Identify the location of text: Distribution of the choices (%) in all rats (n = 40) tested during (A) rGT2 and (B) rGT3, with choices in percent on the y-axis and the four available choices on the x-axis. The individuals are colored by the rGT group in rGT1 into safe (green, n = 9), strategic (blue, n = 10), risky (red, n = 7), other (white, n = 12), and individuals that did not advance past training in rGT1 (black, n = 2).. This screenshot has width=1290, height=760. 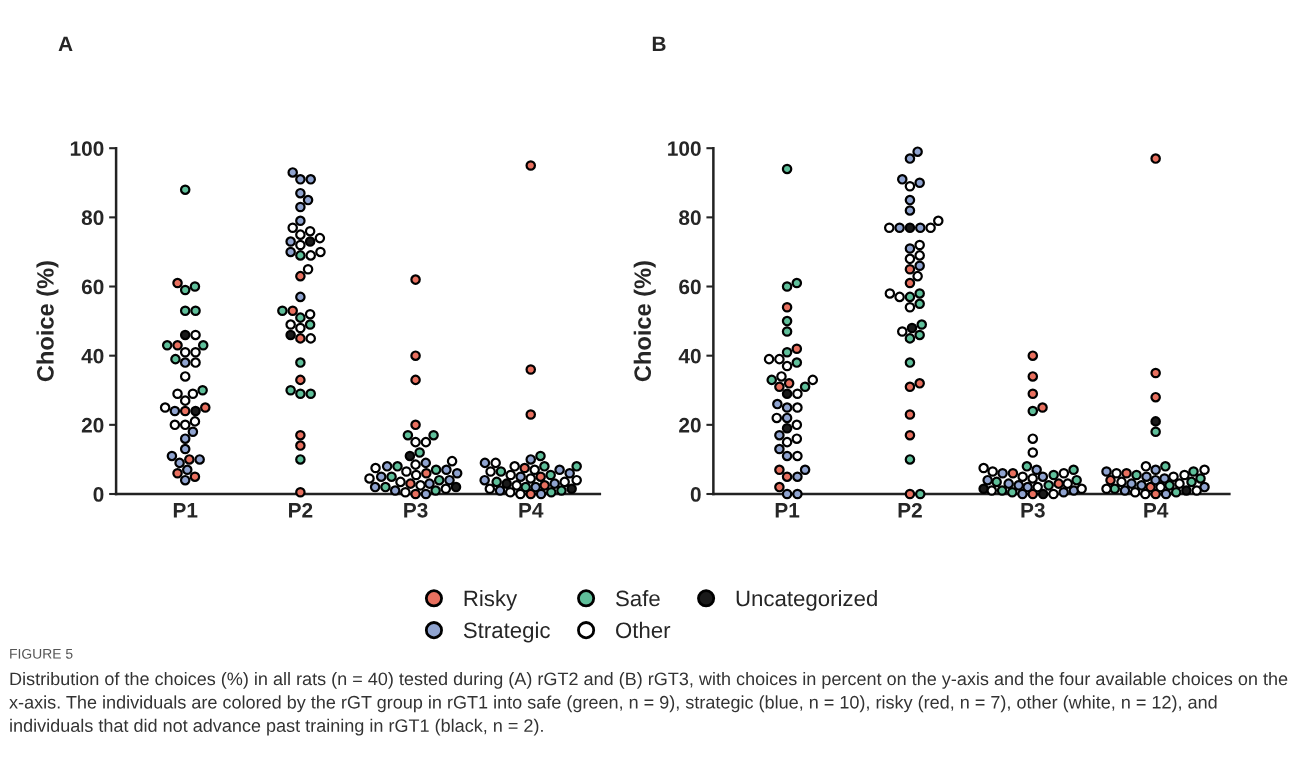
(648, 704).